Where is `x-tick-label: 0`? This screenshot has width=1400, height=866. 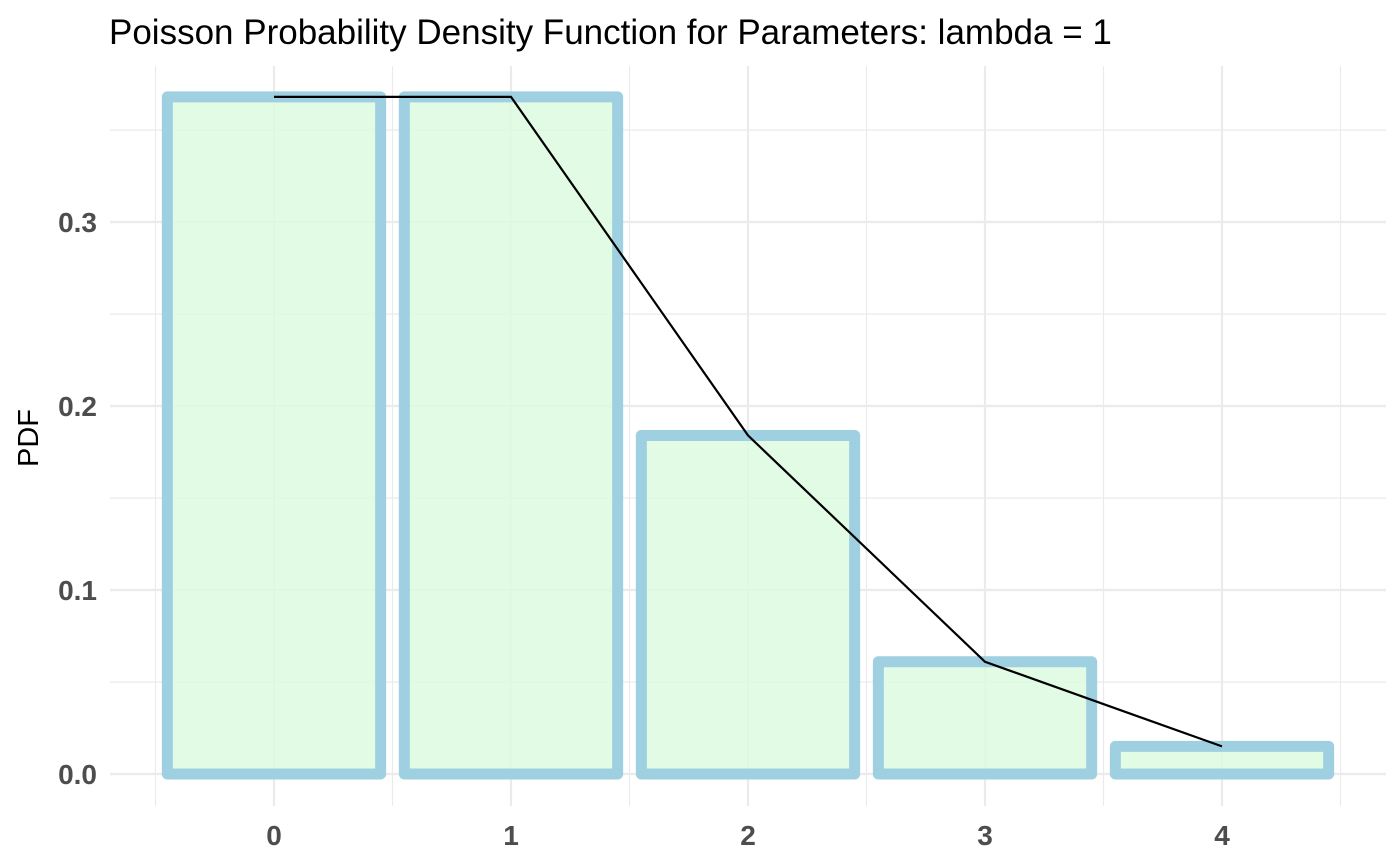
x-tick-label: 0 is located at coordinates (274, 835).